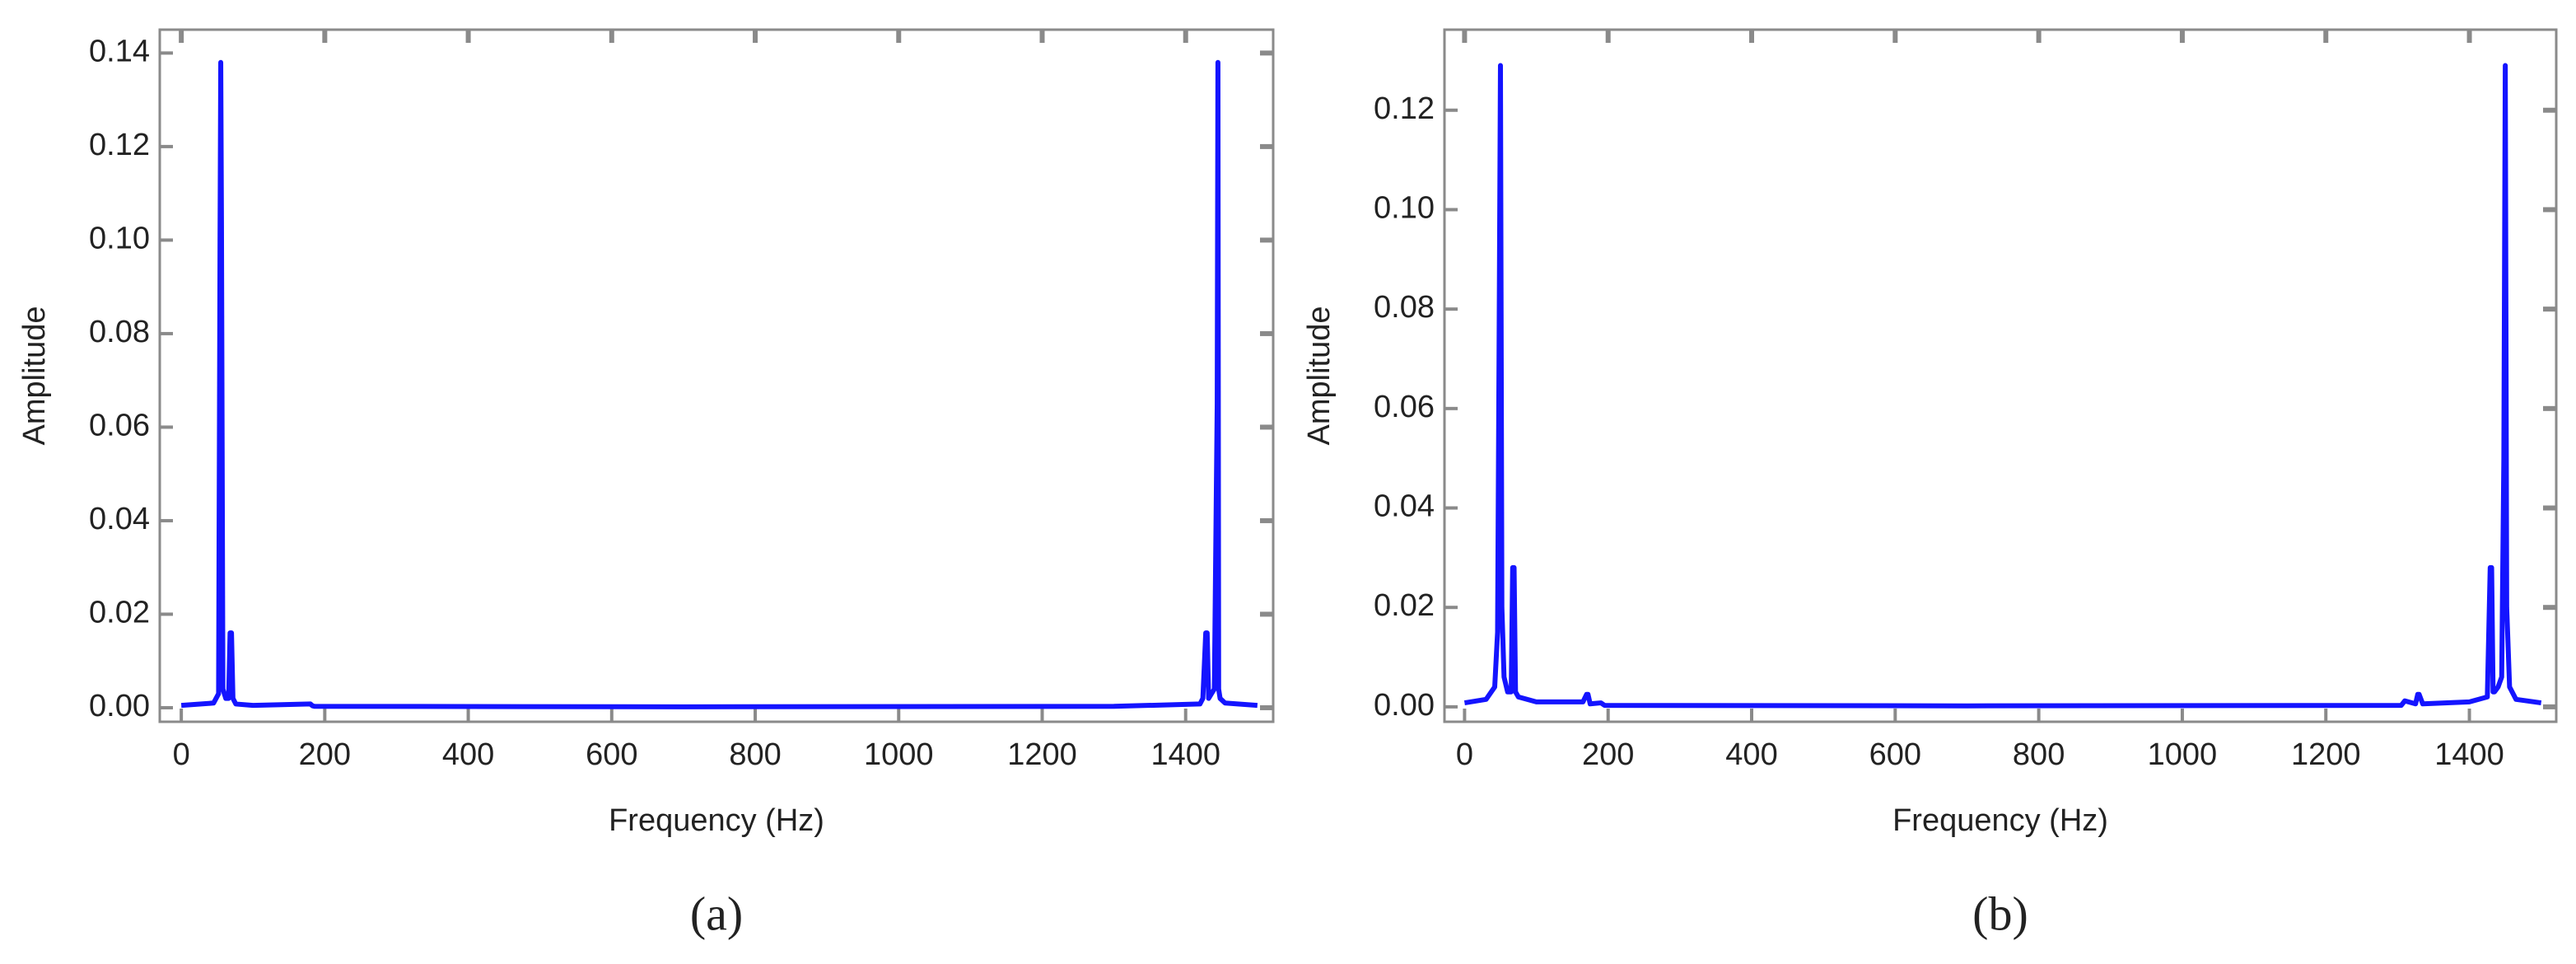 This screenshot has height=964, width=2576. What do you see at coordinates (716, 913) in the screenshot?
I see `caption: (a)` at bounding box center [716, 913].